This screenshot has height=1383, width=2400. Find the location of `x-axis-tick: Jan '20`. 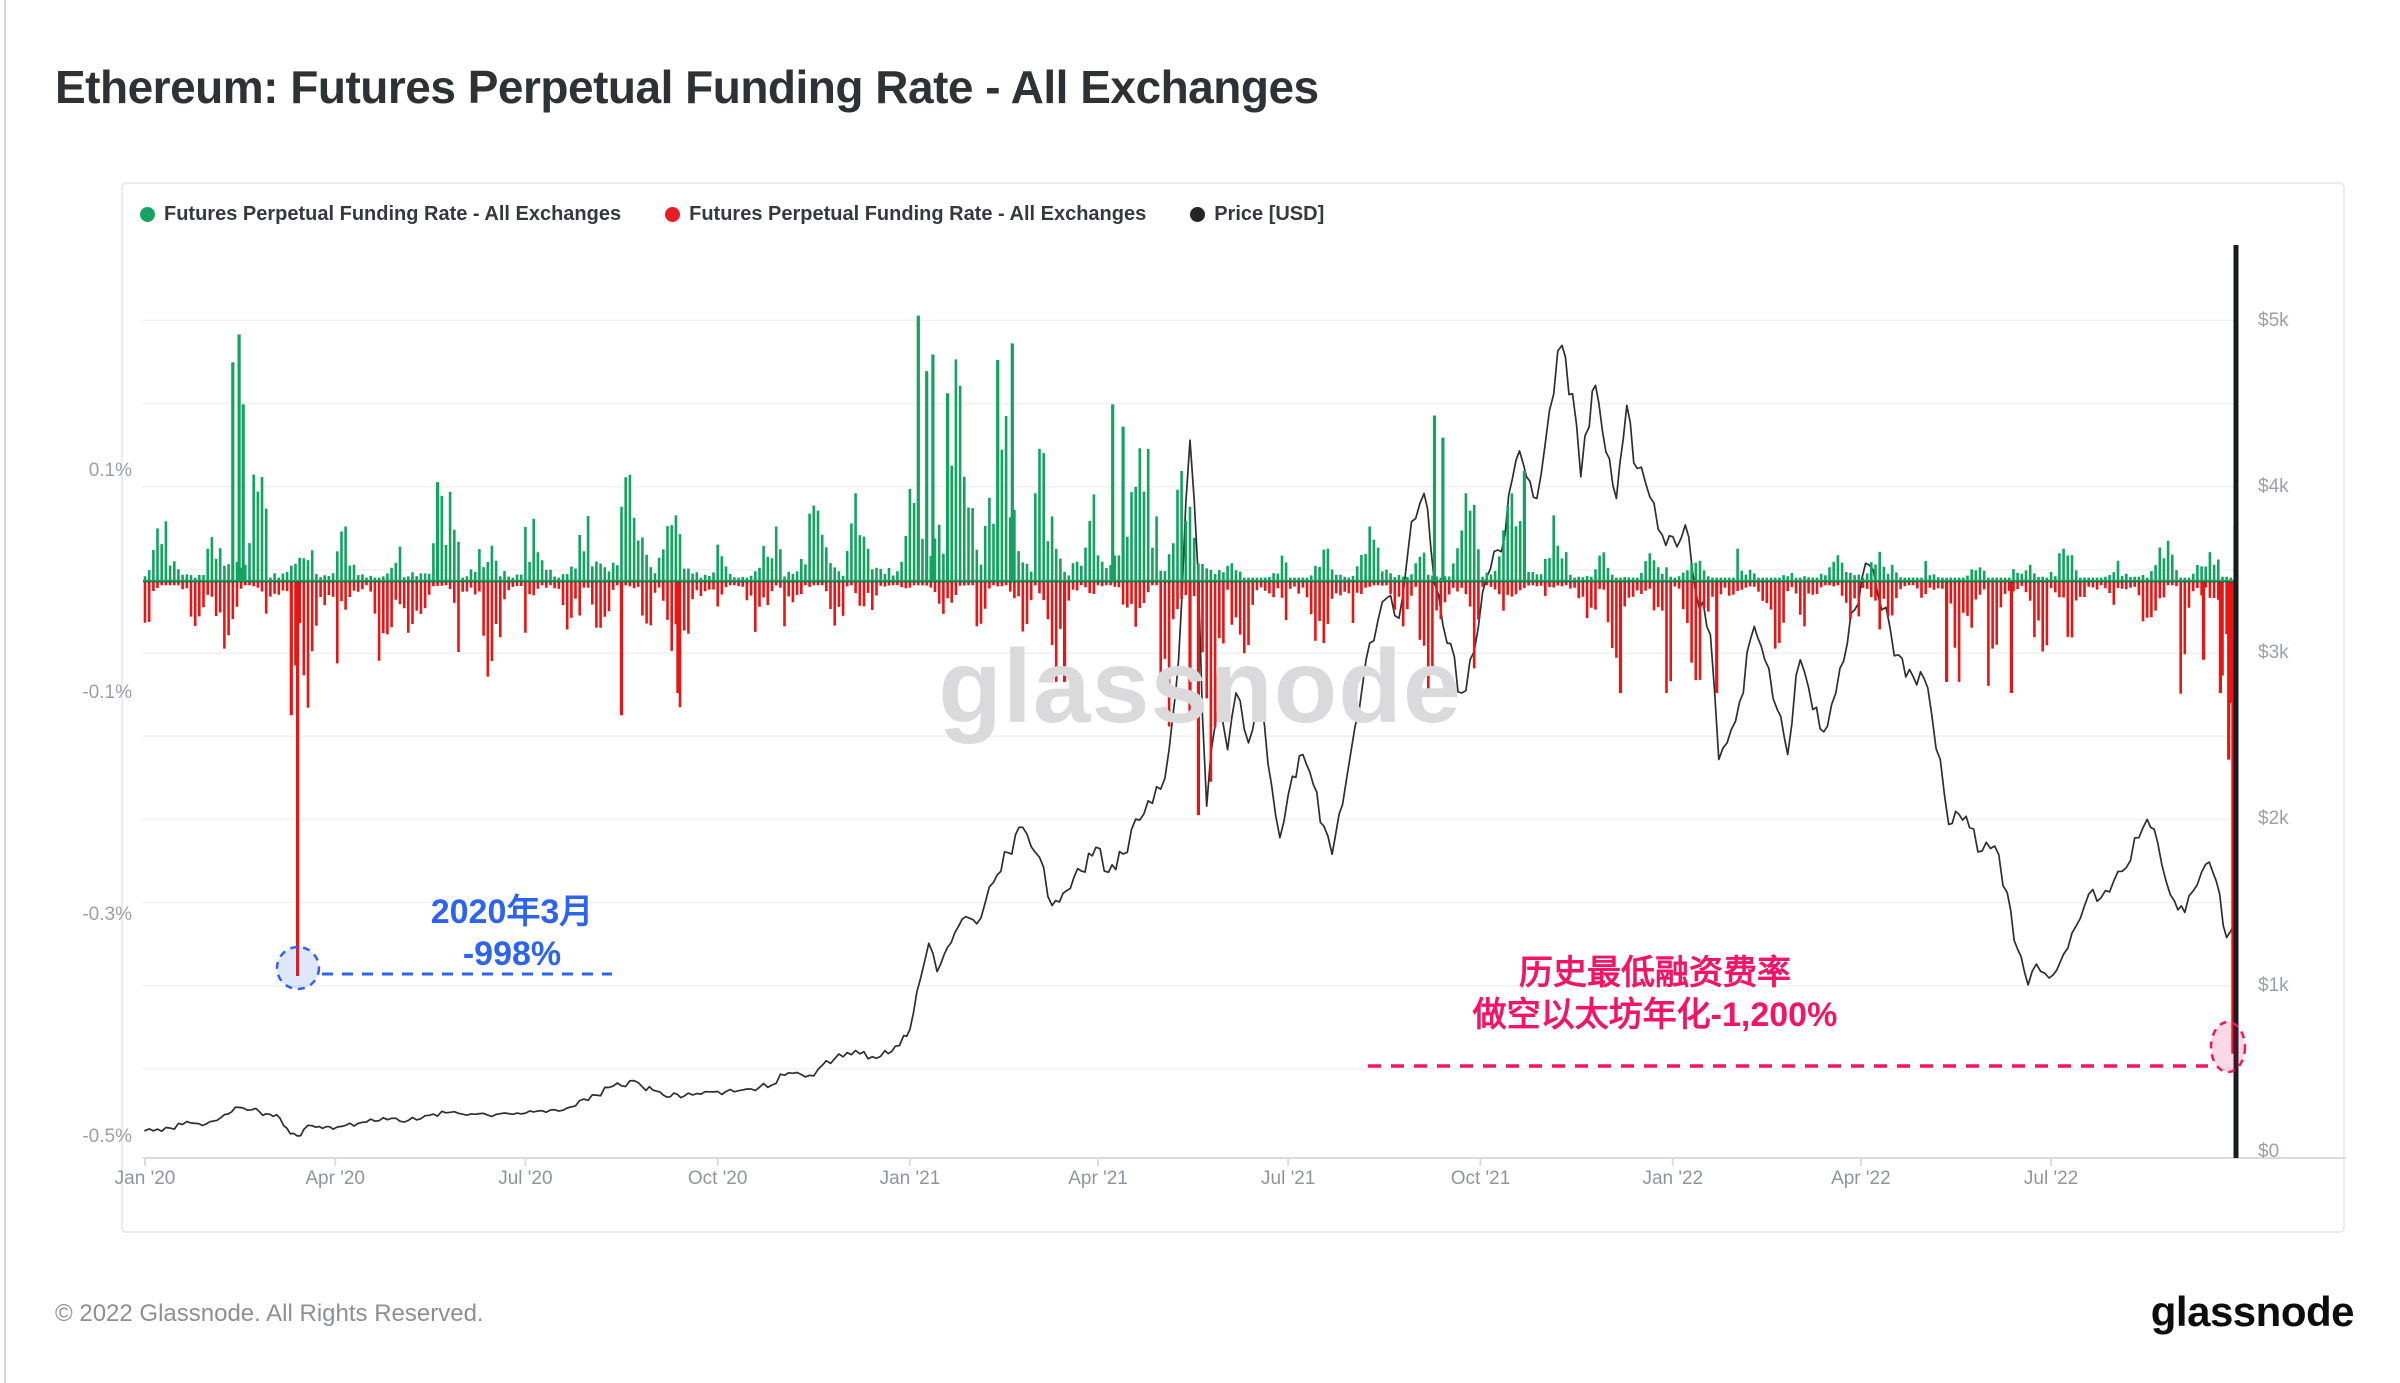

x-axis-tick: Jan '20 is located at coordinates (145, 1178).